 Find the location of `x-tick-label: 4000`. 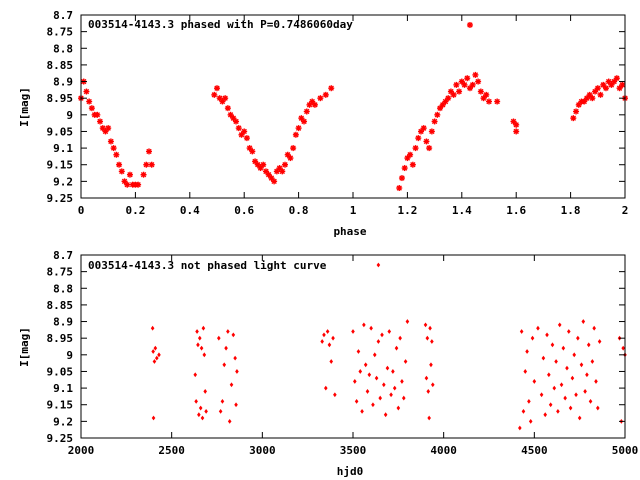

x-tick-label: 4000 is located at coordinates (443, 450).